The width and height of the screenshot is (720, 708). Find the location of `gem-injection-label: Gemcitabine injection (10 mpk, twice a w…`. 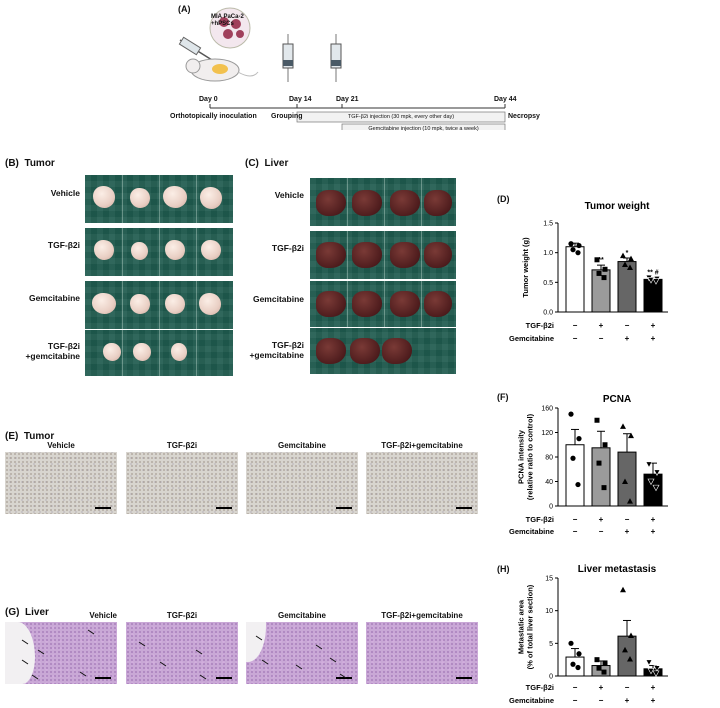

gem-injection-label: Gemcitabine injection (10 mpk, twice a w… is located at coordinates (423, 129).